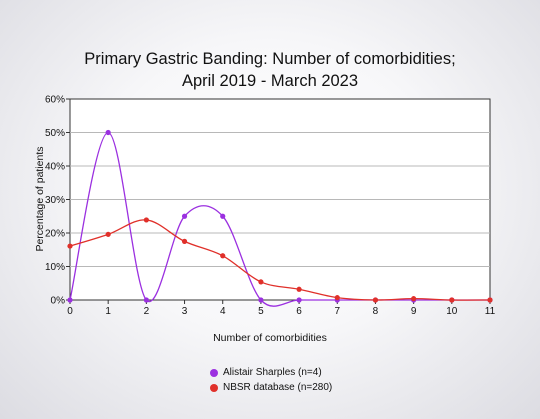  Describe the element at coordinates (490, 311) in the screenshot. I see `x-tick-label: 11` at that location.